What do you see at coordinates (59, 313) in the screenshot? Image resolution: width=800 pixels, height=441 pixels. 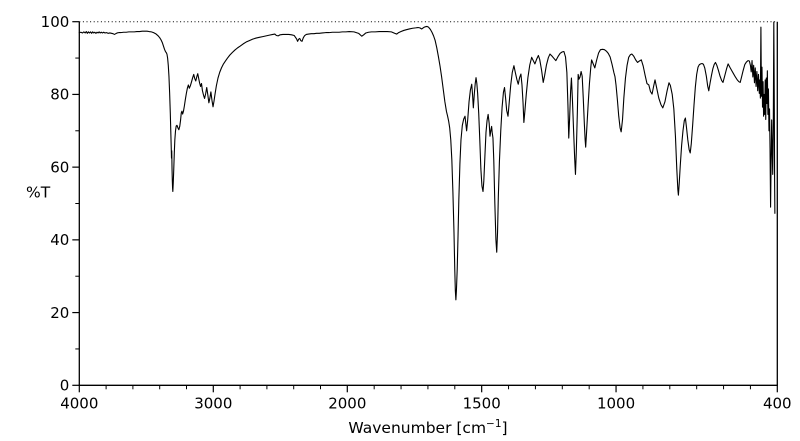 I see `y-tick-label: 20` at bounding box center [59, 313].